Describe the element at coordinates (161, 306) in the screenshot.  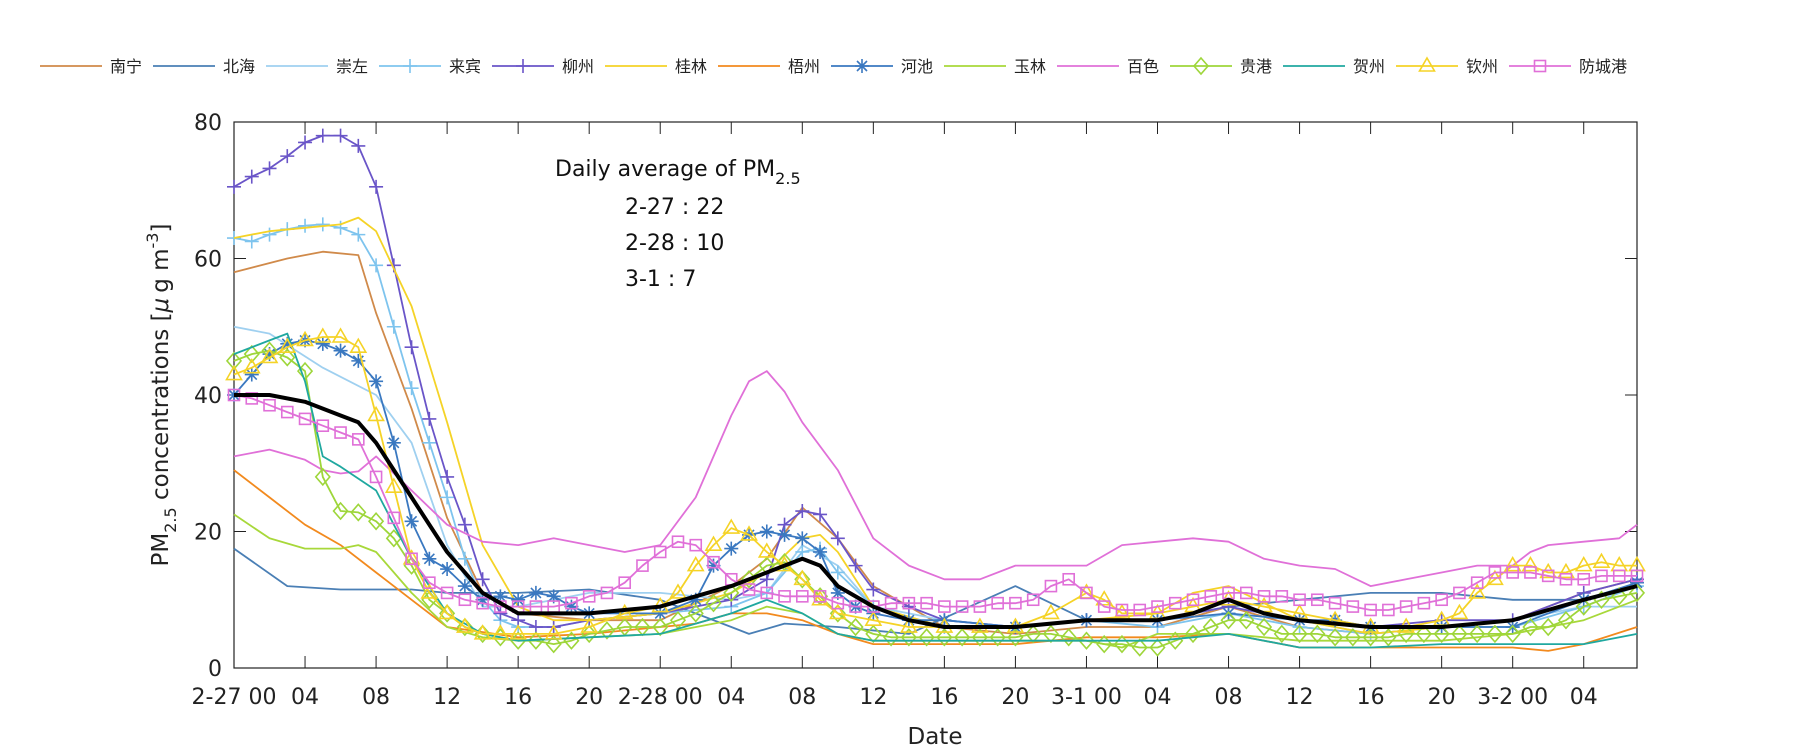
I see `y-title-mu: μ` at that location.